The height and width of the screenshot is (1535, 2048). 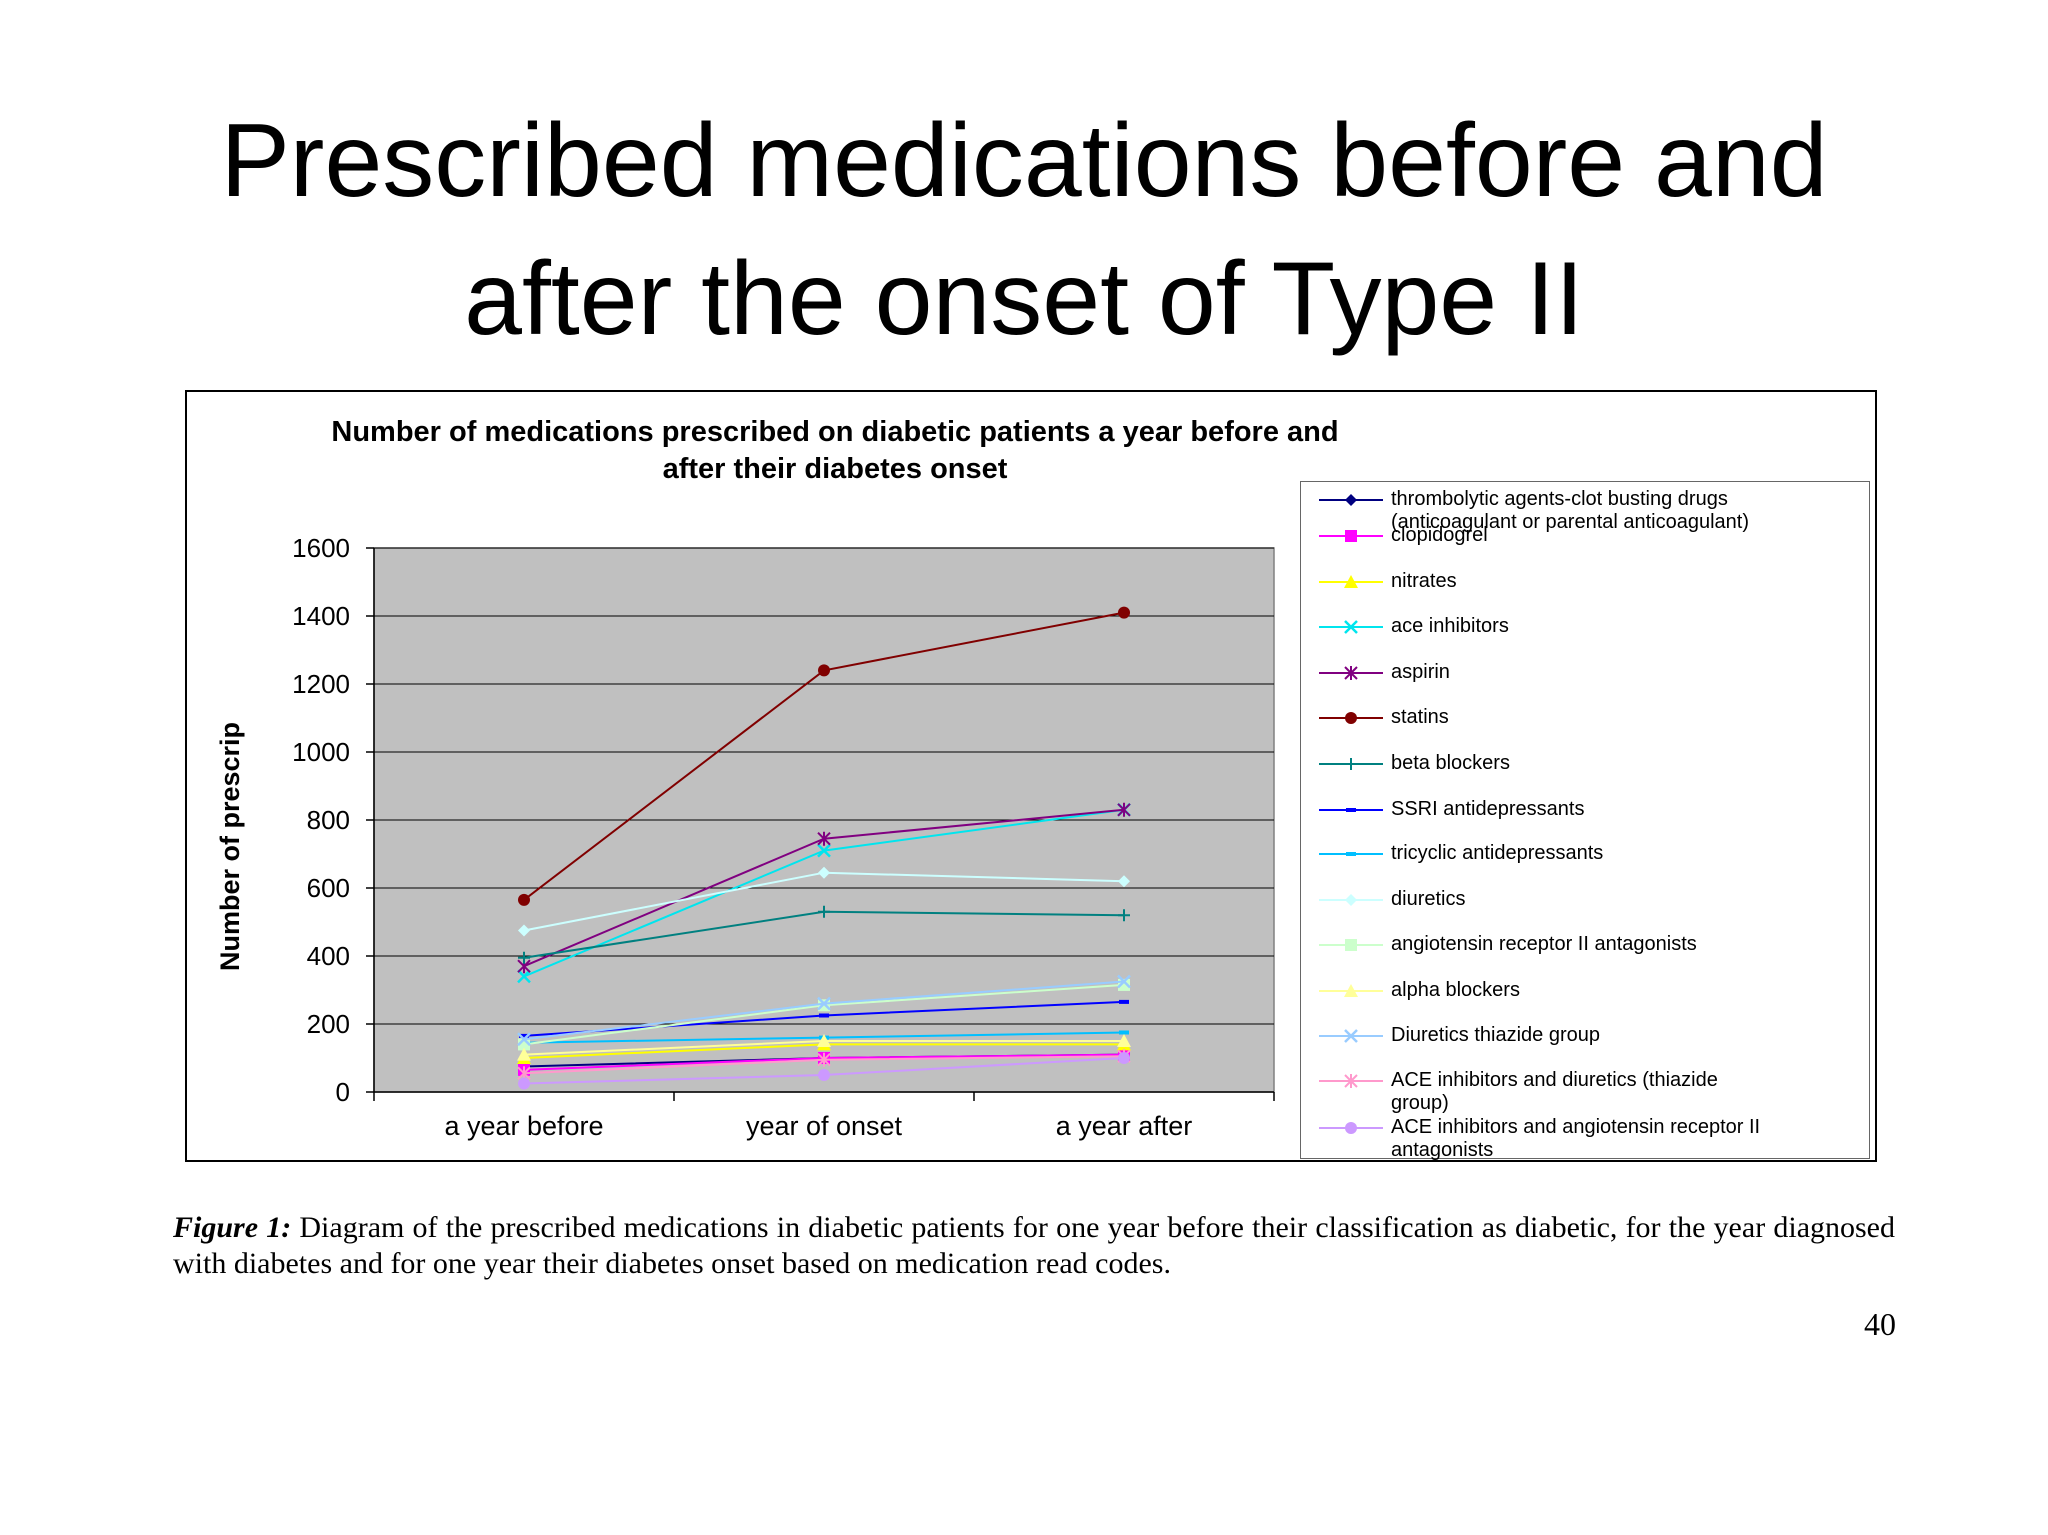 What do you see at coordinates (1626, 809) in the screenshot?
I see `legend-label: SSRI antidepressants` at bounding box center [1626, 809].